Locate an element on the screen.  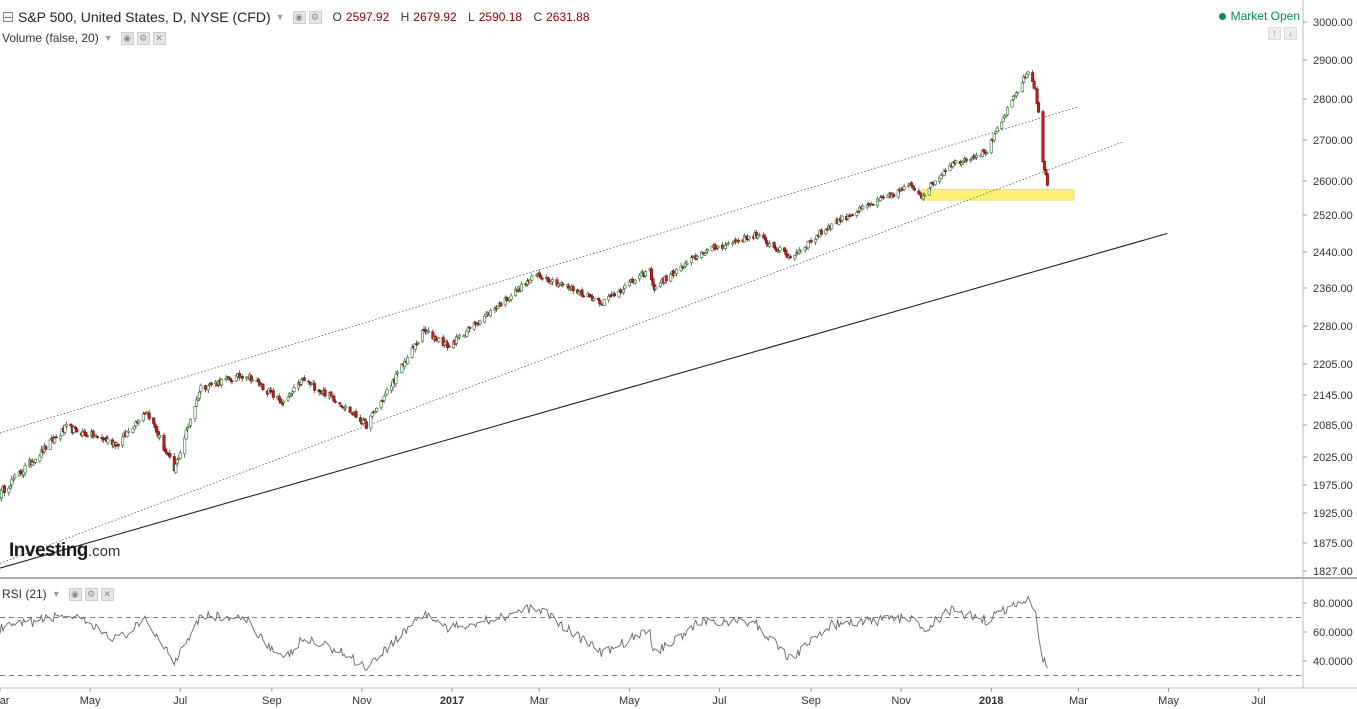
move-down-icon: ↓ is located at coordinates (1290, 33).